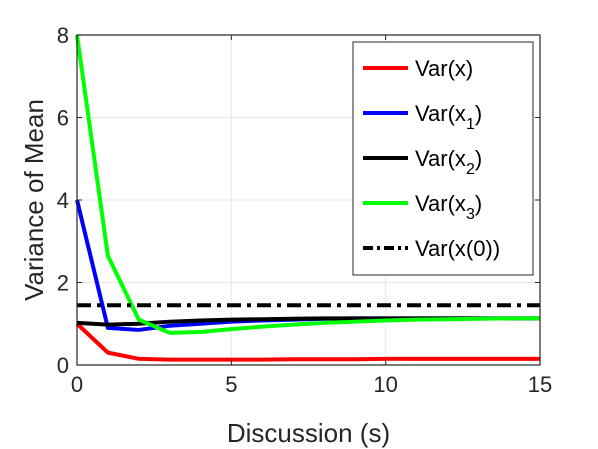  Describe the element at coordinates (457, 248) in the screenshot. I see `legend-label-5: Var(x(0))` at that location.